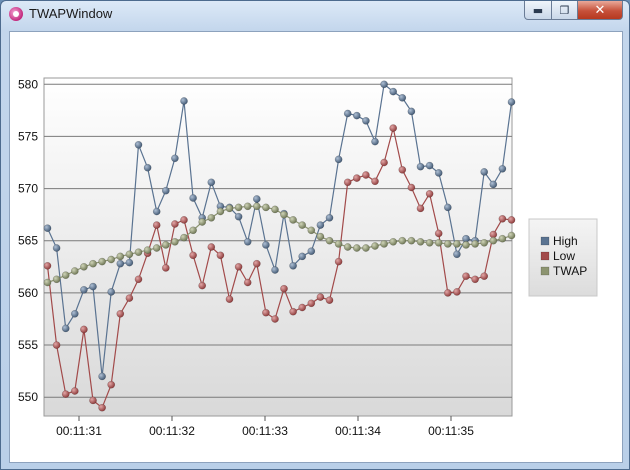 Image resolution: width=630 pixels, height=470 pixels. Describe the element at coordinates (315, 14) in the screenshot. I see `title-bar: TWAPWindow ▬ ❐ ✕` at that location.